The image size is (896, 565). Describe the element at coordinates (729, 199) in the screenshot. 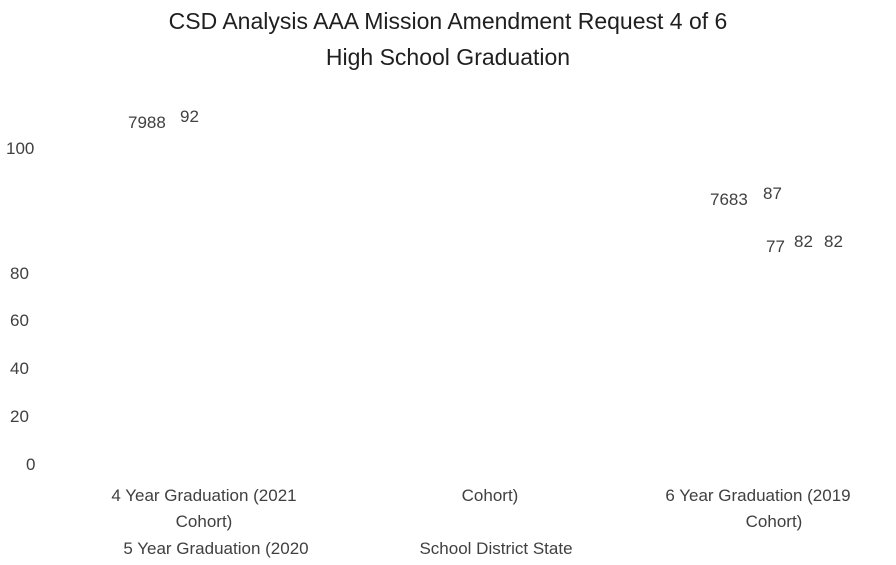

I see `data-label: 7683` at that location.